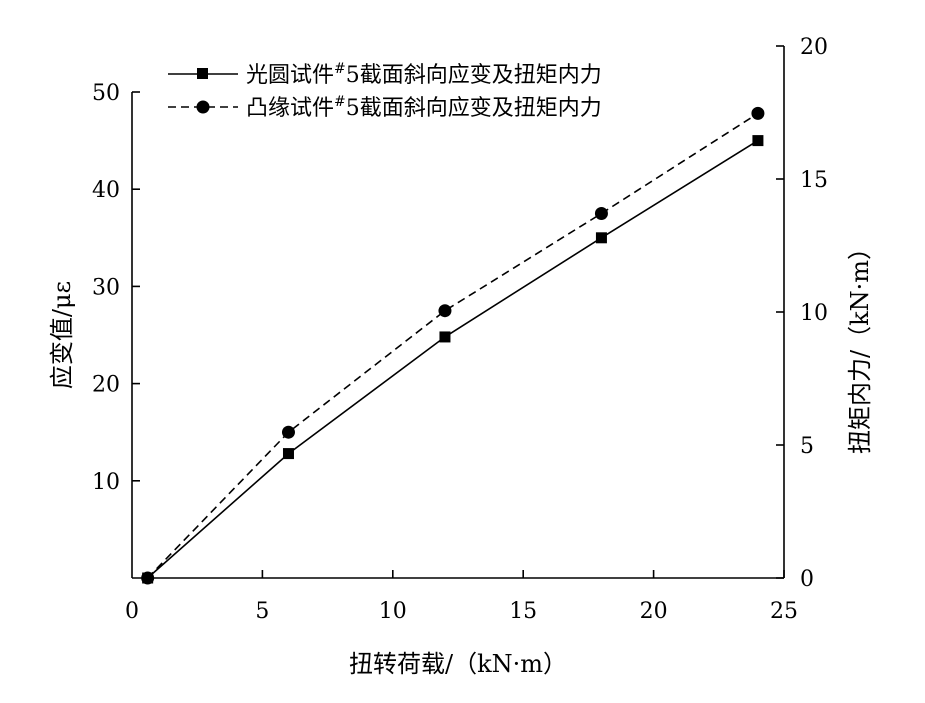 This screenshot has height=703, width=925. I want to click on legend-label-solid-b: 5截面斜向应变及扭矩内力, so click(474, 75).